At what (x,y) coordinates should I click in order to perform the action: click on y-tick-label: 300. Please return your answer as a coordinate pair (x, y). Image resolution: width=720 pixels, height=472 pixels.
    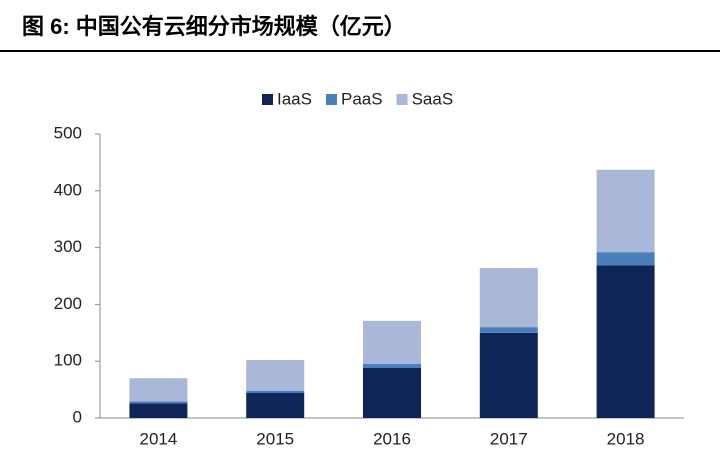
    Looking at the image, I should click on (68, 246).